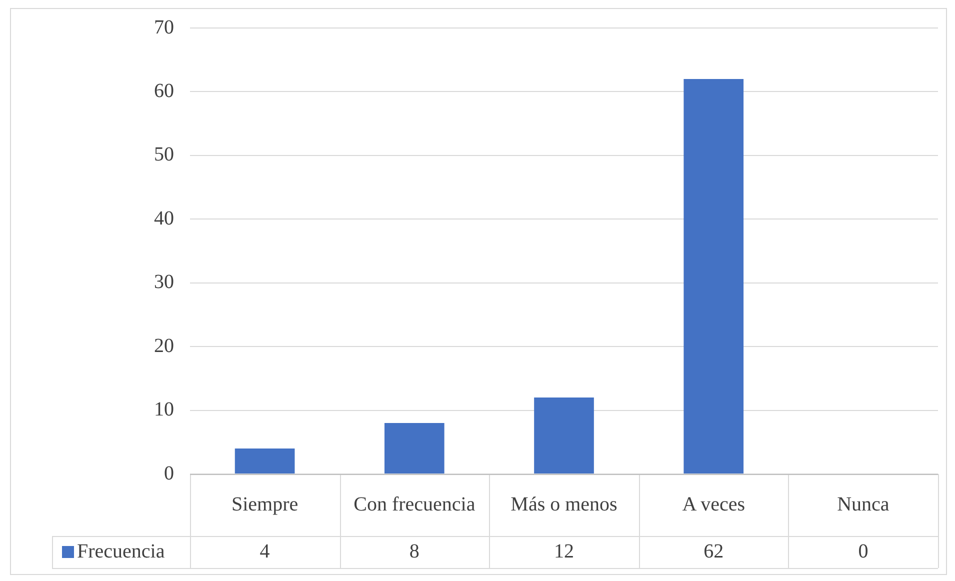 Image resolution: width=955 pixels, height=581 pixels. What do you see at coordinates (863, 504) in the screenshot?
I see `x-tick-label: Nunca` at bounding box center [863, 504].